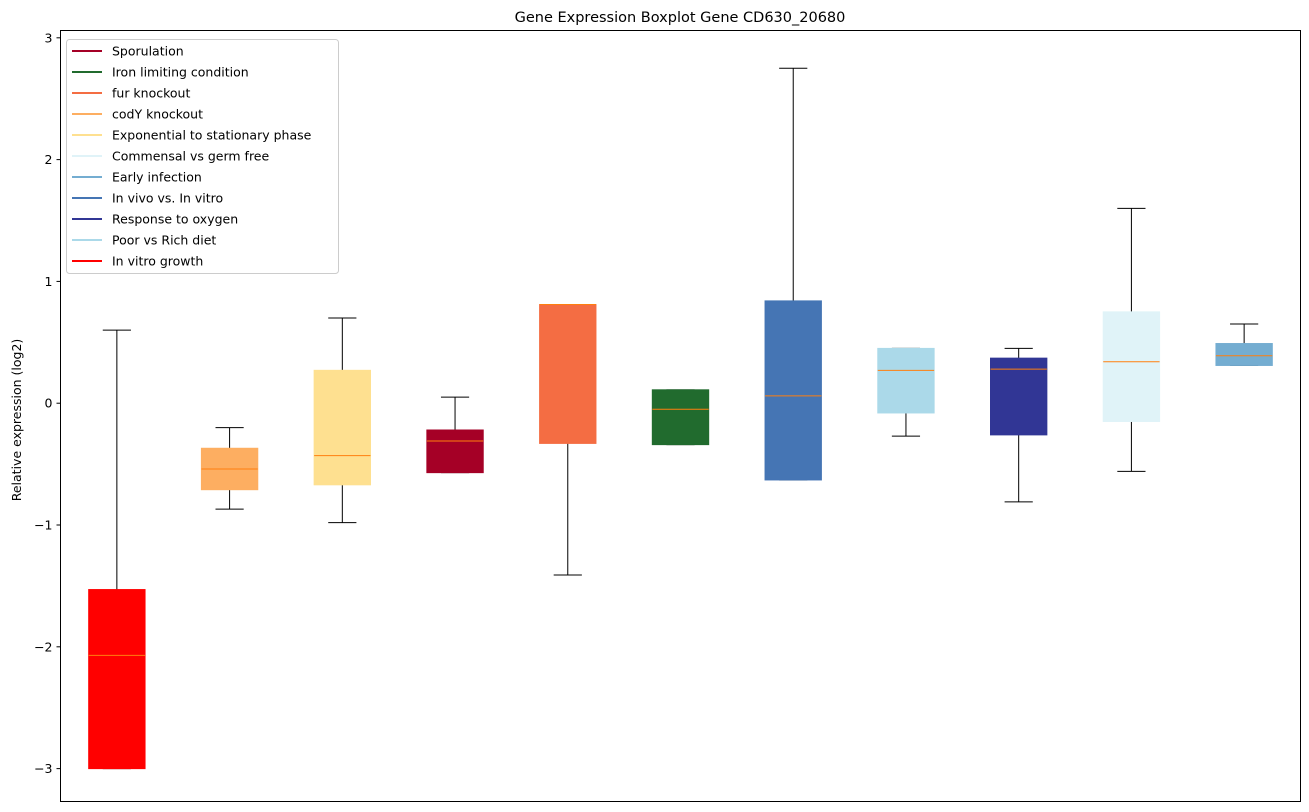 This screenshot has width=1309, height=812. Describe the element at coordinates (148, 51) in the screenshot. I see `legend-label: Sporulation` at that location.